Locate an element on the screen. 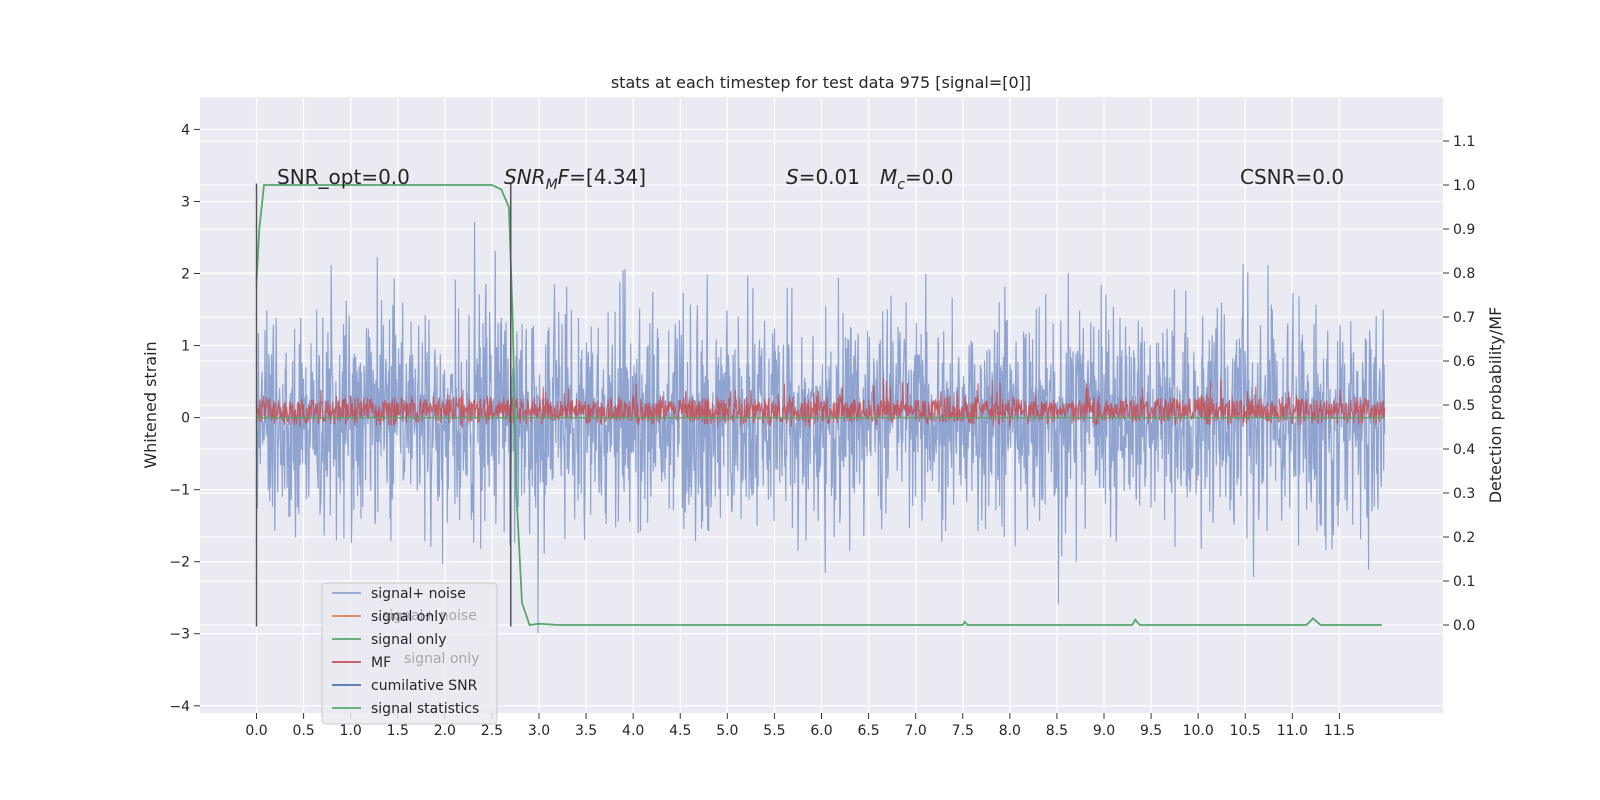 Image resolution: width=1600 pixels, height=800 pixels. y-axis-right-label: Detection probability/MF is located at coordinates (1495, 405).